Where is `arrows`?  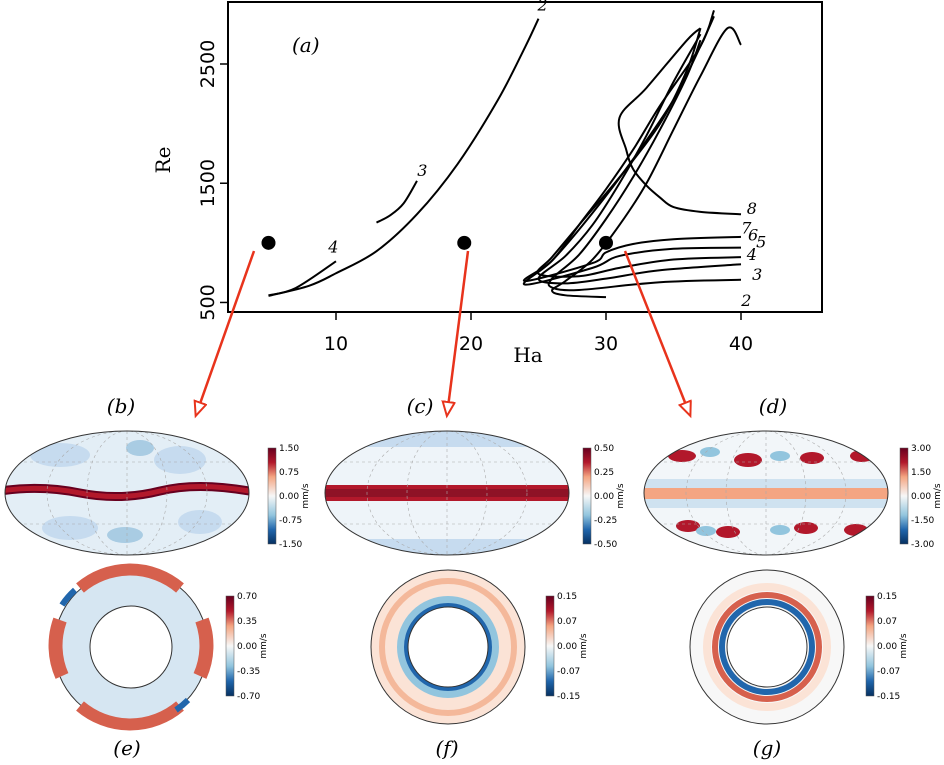
arrows is located at coordinates (443, 332).